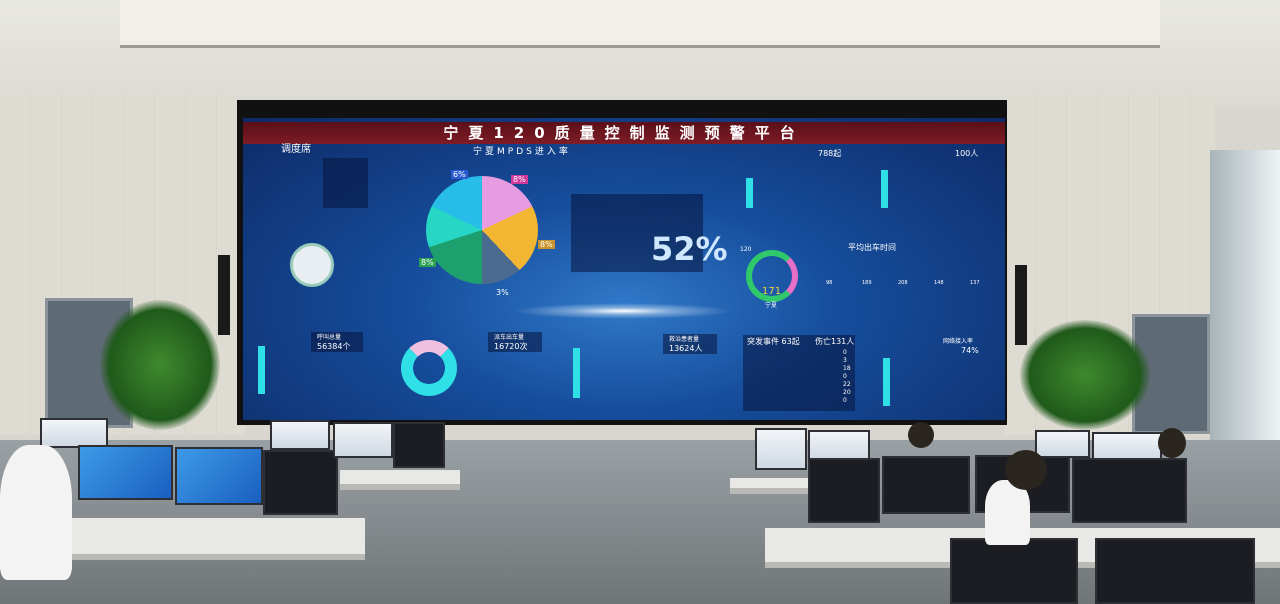 The image size is (1280, 604). I want to click on small-gauge-value: 189, so click(867, 283).